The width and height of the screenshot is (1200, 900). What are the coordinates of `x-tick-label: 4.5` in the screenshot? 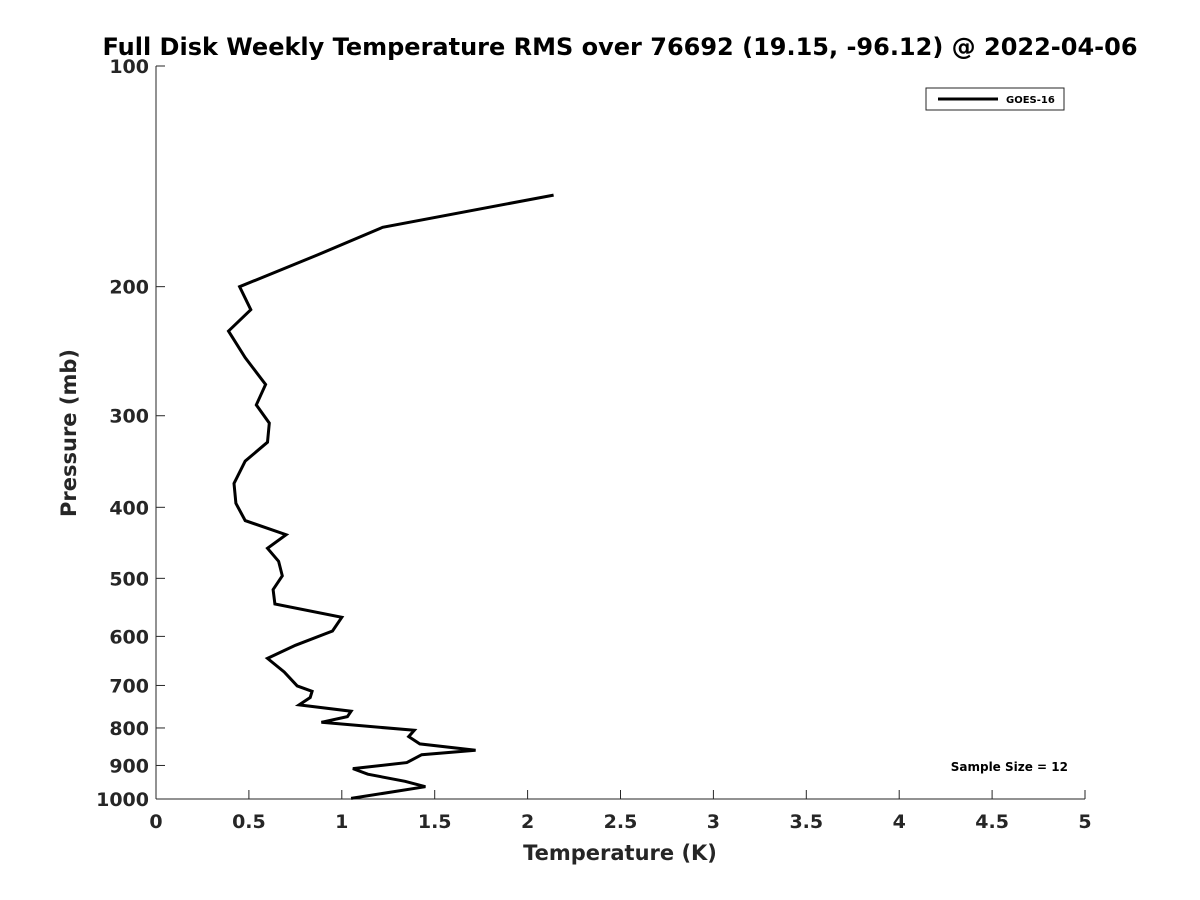 It's located at (992, 822).